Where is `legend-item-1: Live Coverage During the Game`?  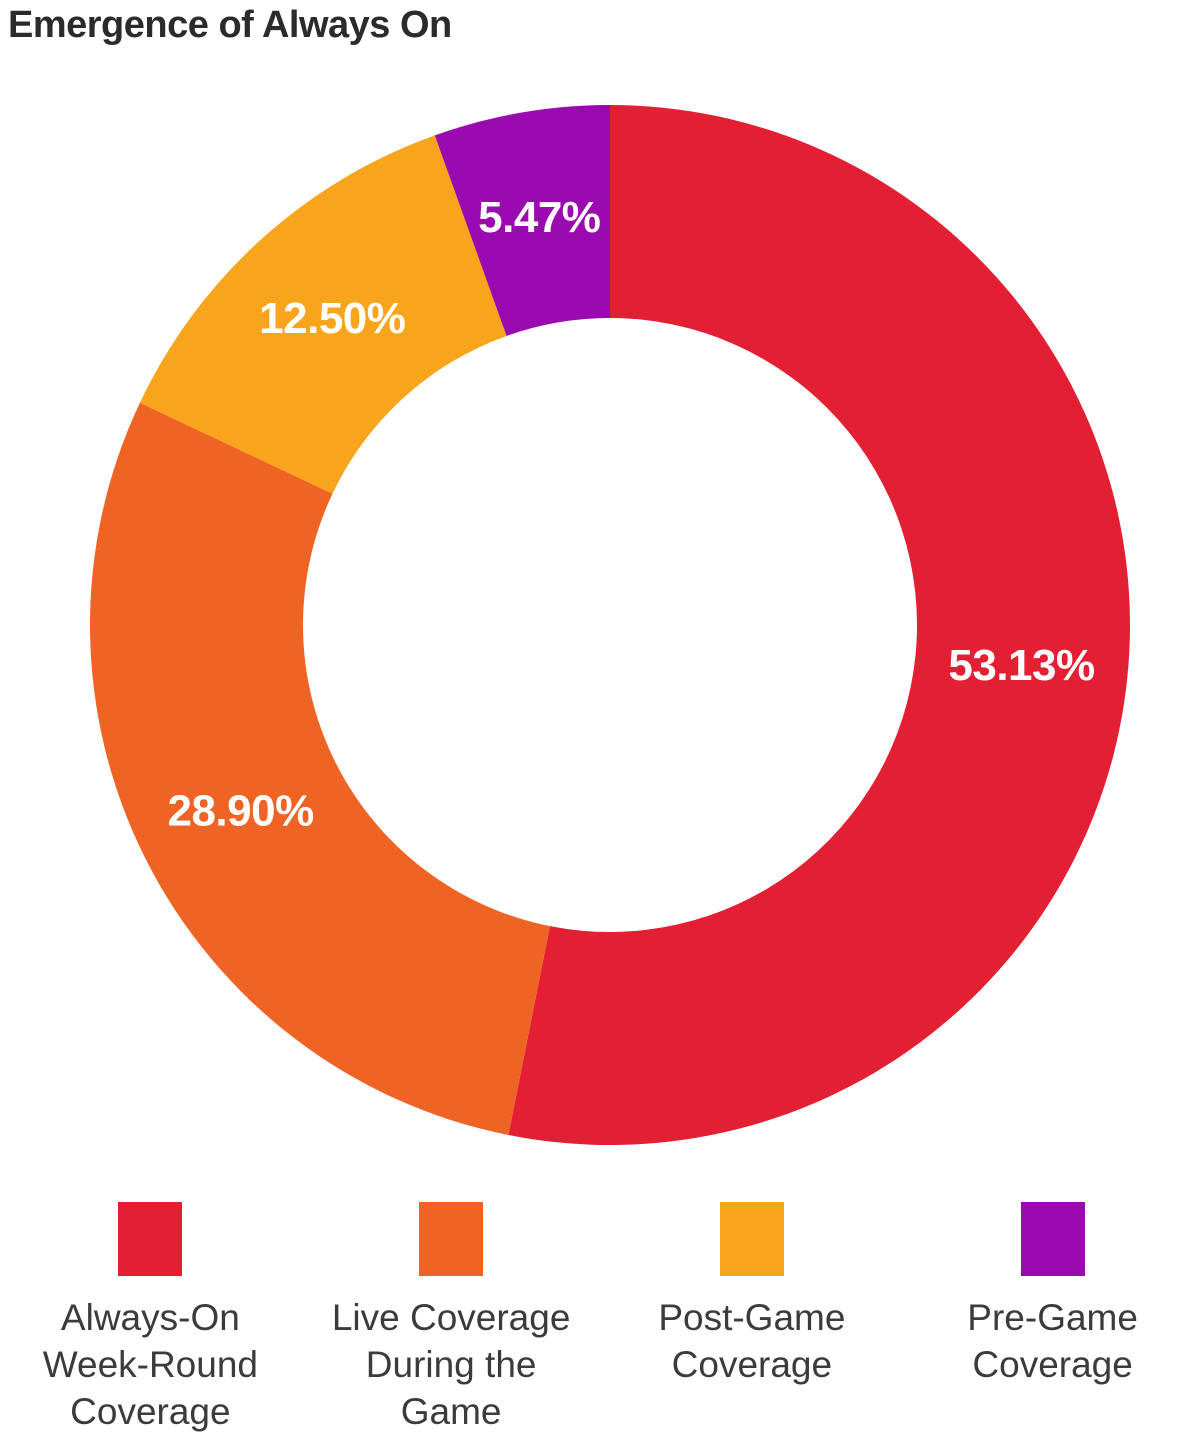
legend-item-1: Live Coverage During the Game is located at coordinates (451, 1318).